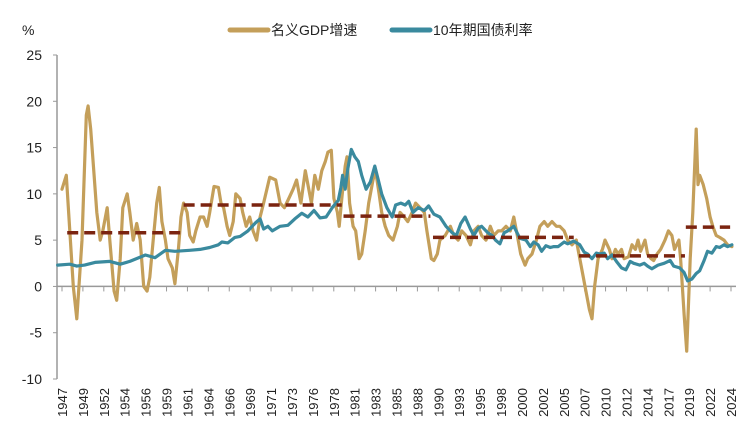  I want to click on x-tick-label: 1969, so click(250, 402).